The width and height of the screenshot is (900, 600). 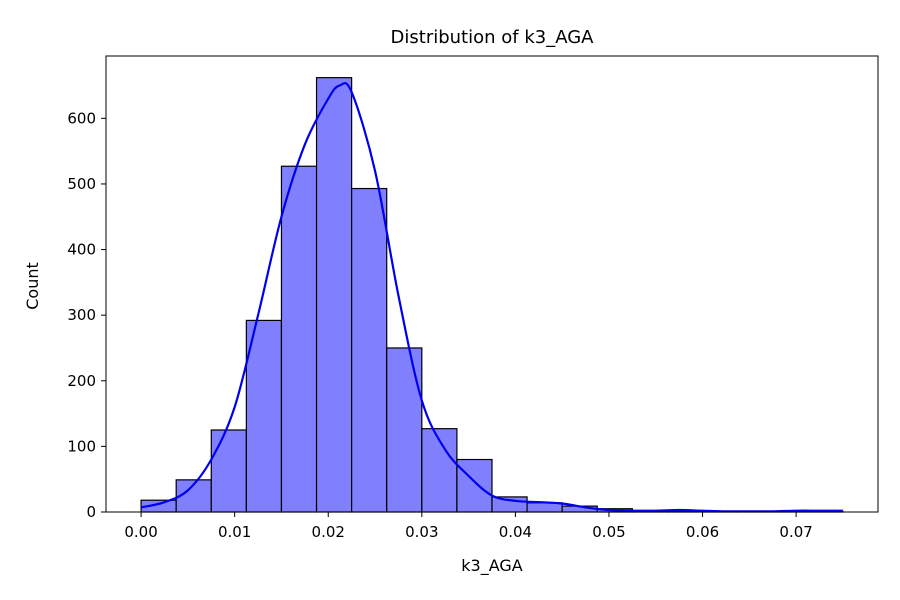 What do you see at coordinates (328, 532) in the screenshot?
I see `x-tick-label: 0.02` at bounding box center [328, 532].